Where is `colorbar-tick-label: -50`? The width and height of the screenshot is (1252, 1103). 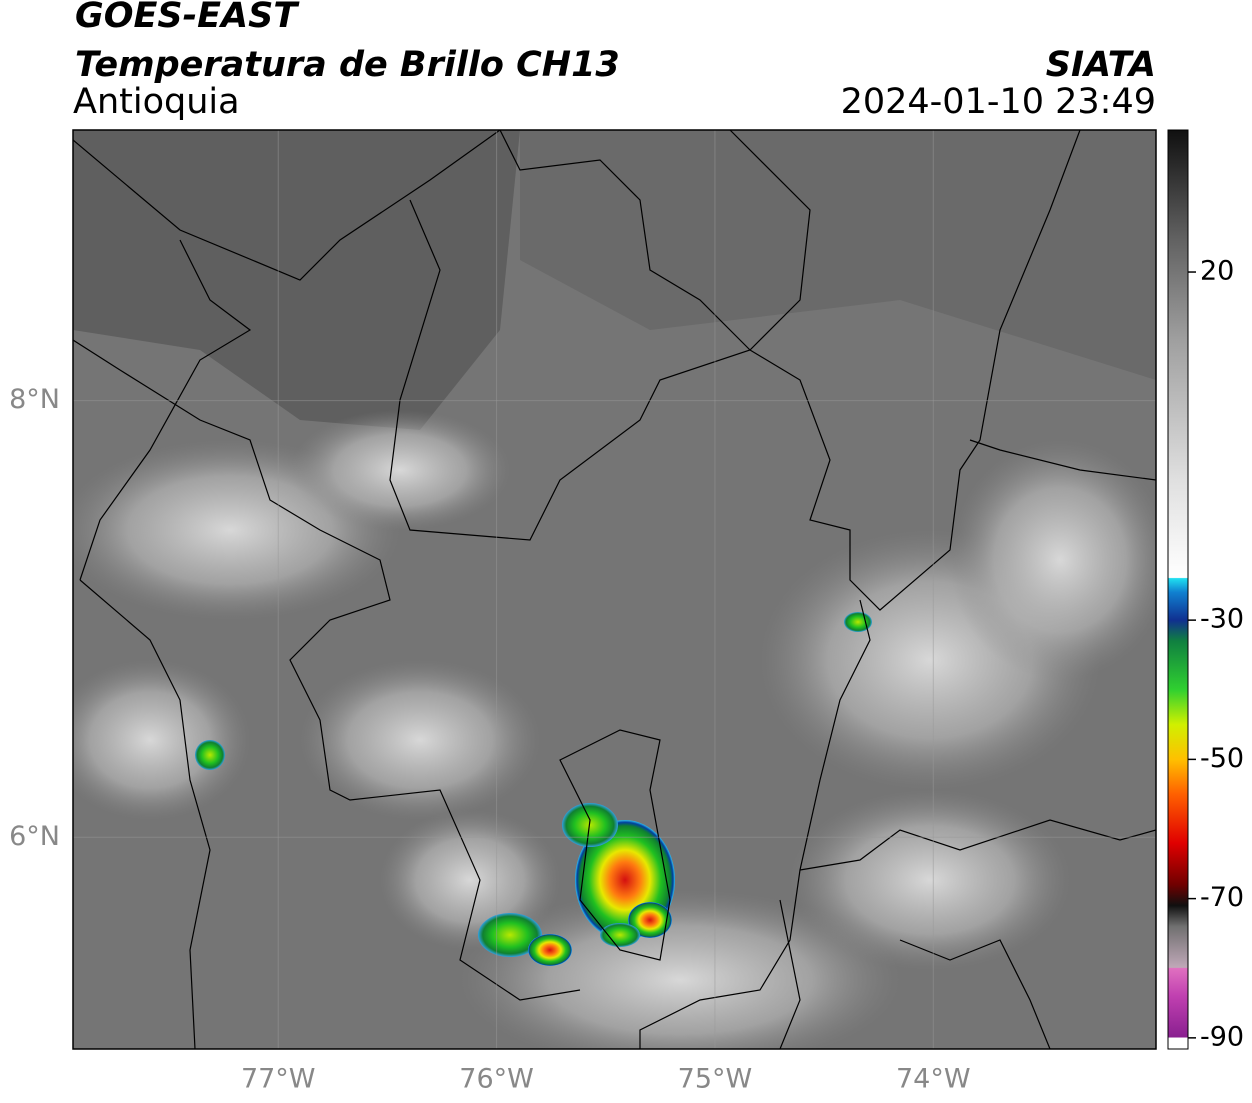
colorbar-tick-label: -50 is located at coordinates (1222, 758).